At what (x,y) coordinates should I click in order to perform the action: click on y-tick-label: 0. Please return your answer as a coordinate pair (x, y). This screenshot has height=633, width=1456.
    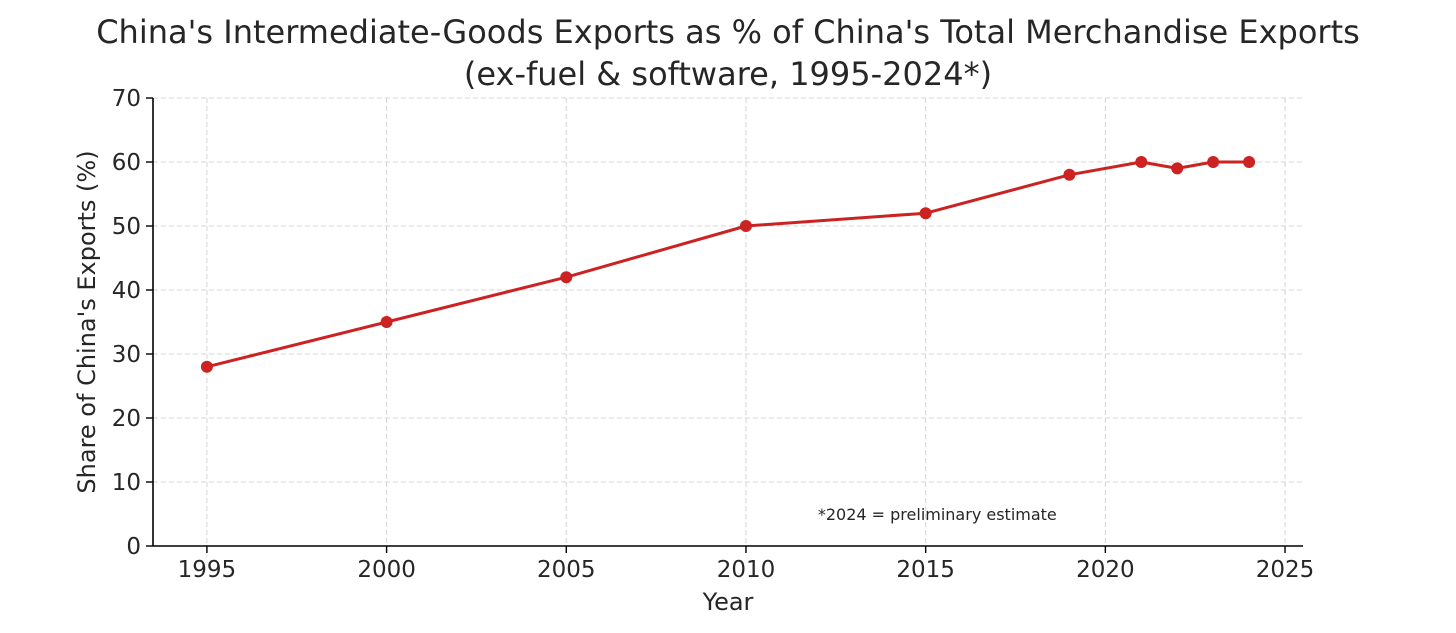
    Looking at the image, I should click on (133, 547).